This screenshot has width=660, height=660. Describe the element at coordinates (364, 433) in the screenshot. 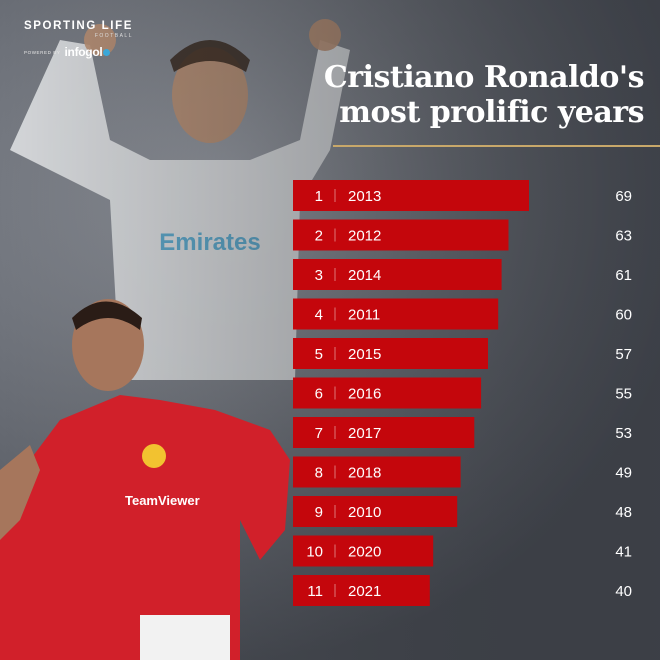

I see `year-label: 2017` at that location.